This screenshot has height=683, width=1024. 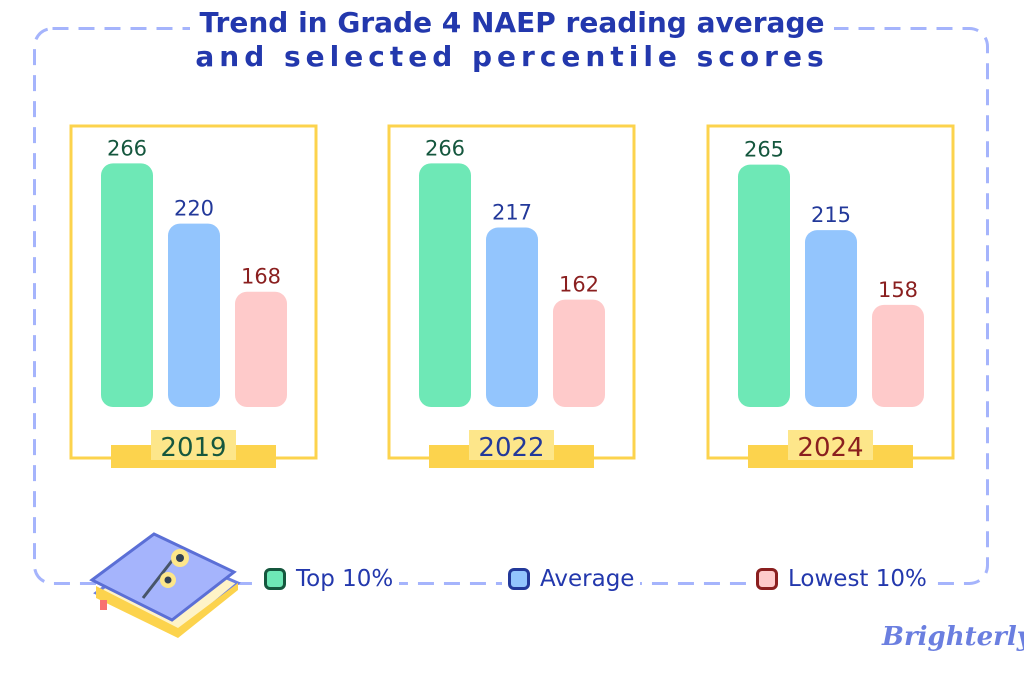 I want to click on book-icon, so click(x=165, y=585).